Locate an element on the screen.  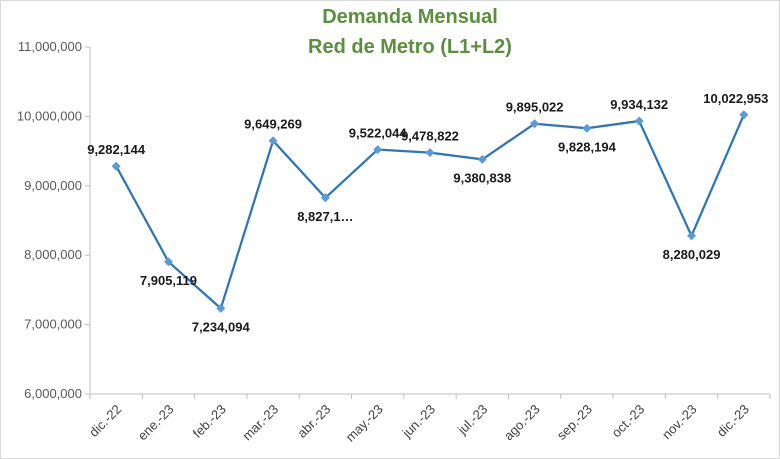
chart-subtitle: Red de Metro (L1+L2) is located at coordinates (410, 47).